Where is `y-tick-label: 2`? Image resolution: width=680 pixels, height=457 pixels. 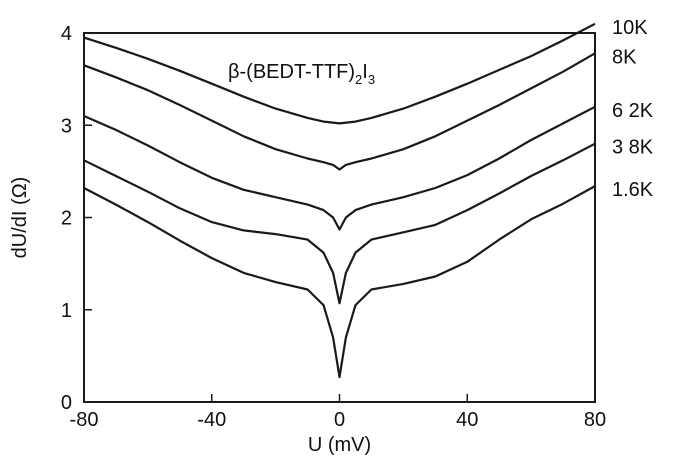
y-tick-label: 2 is located at coordinates (66, 219).